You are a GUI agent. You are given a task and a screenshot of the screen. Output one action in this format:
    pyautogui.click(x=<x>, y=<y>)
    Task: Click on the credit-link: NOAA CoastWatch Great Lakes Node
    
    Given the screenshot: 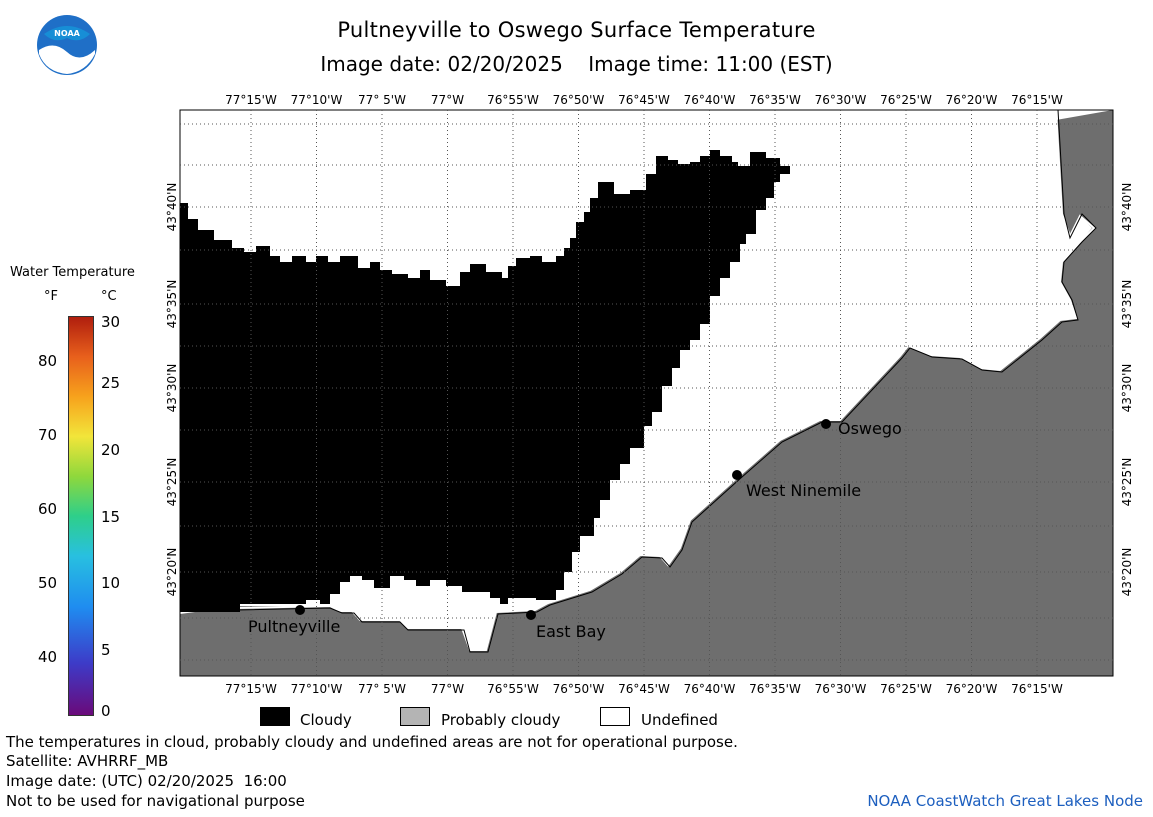 What is the action you would take?
    pyautogui.click(x=1005, y=801)
    